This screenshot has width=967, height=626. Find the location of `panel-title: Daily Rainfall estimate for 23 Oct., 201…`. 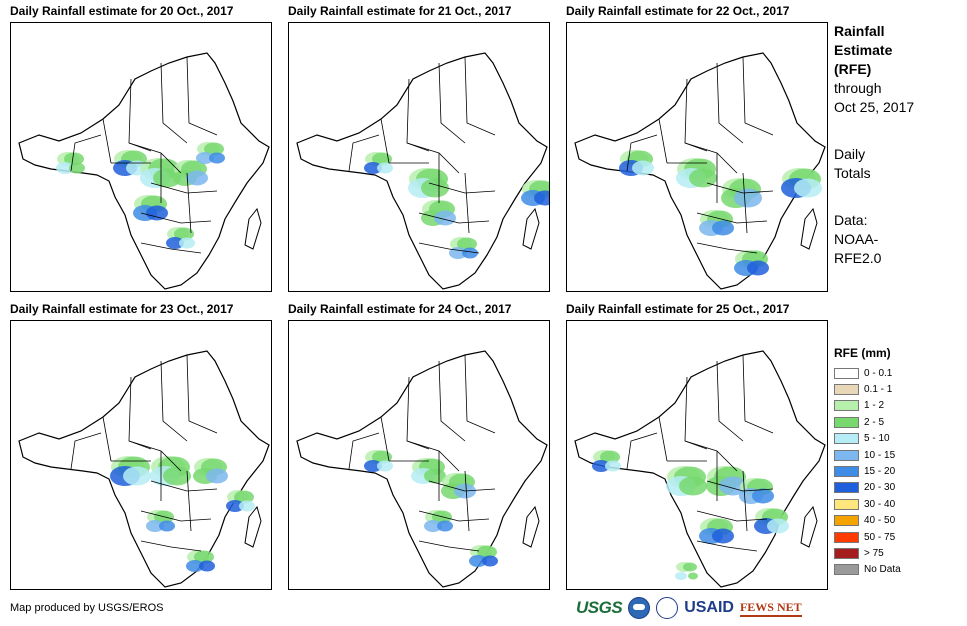

panel-title: Daily Rainfall estimate for 23 Oct., 201… is located at coordinates (122, 309).